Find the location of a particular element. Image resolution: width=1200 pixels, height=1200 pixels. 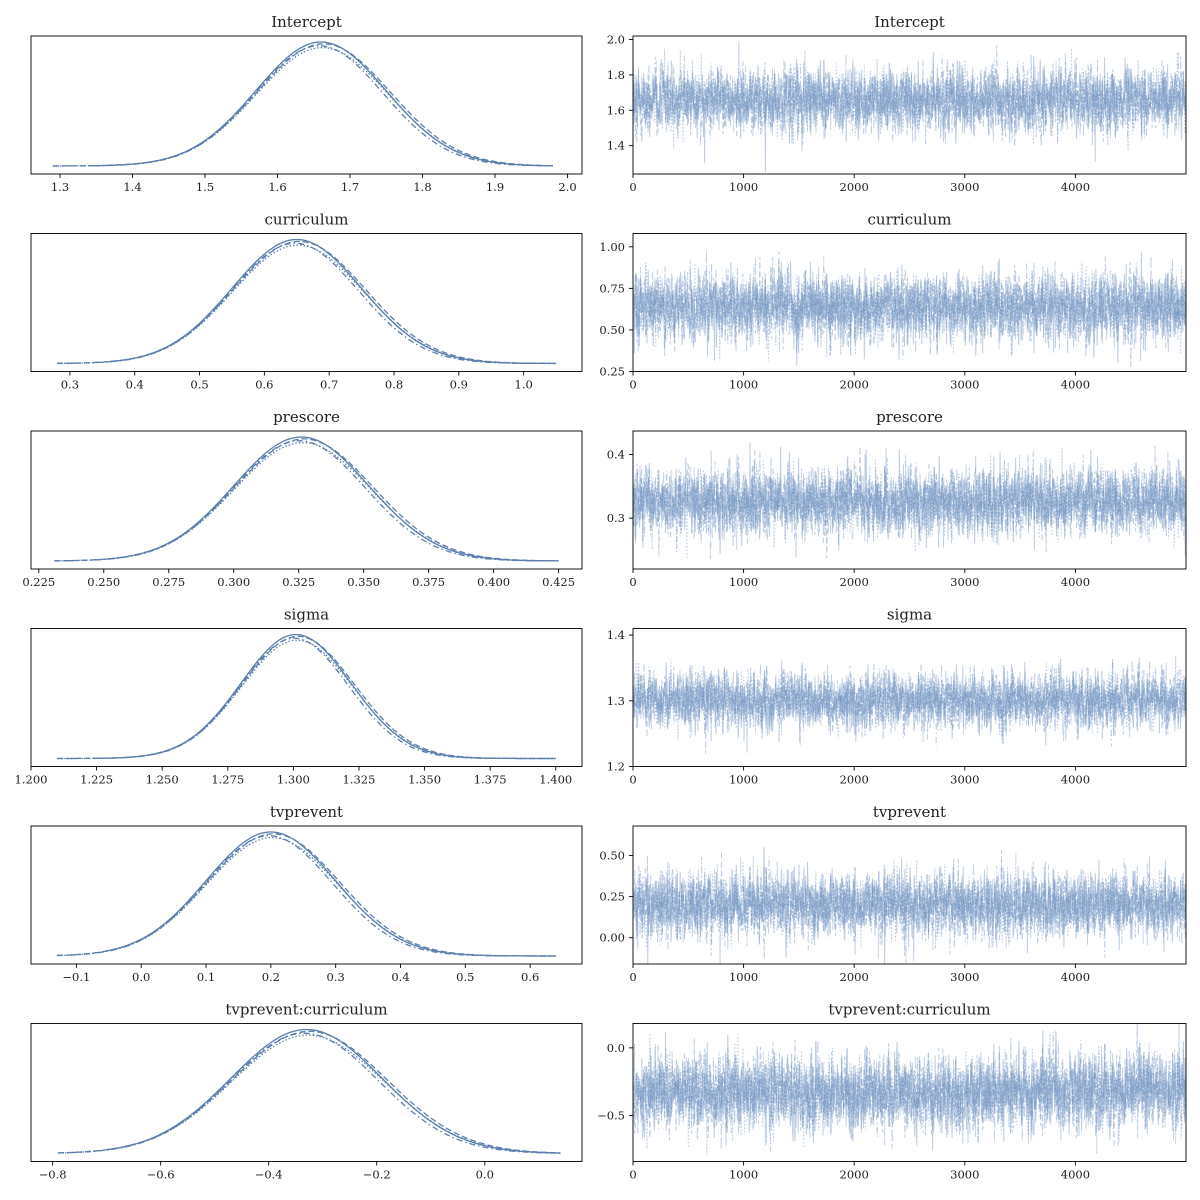

density-x-tick-label: 0.3 is located at coordinates (336, 977).